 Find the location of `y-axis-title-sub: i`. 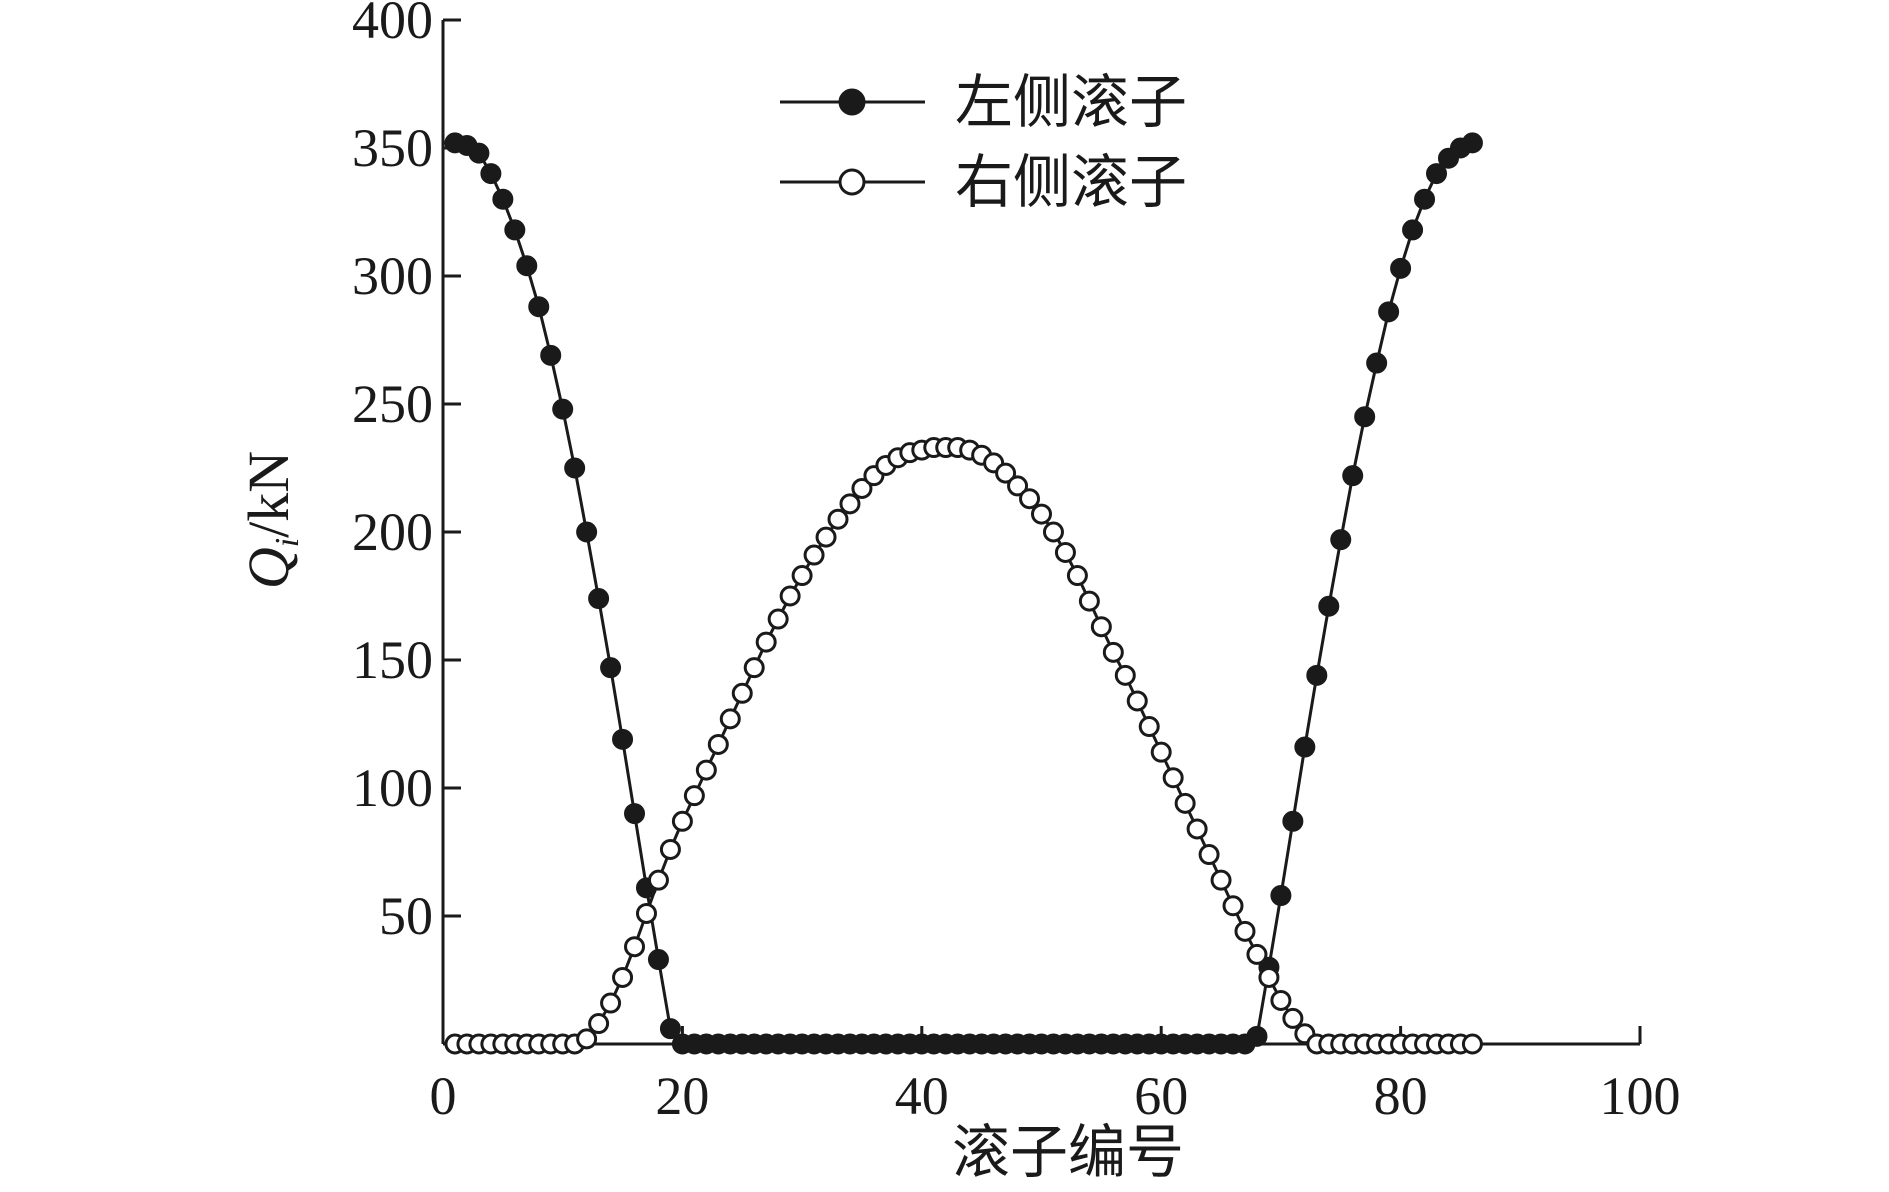

y-axis-title-sub: i is located at coordinates (287, 542).